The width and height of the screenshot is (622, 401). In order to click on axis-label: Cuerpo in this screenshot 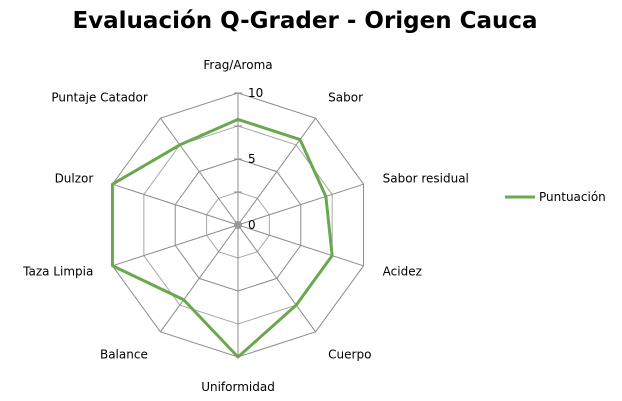, I will do `click(349, 354)`.